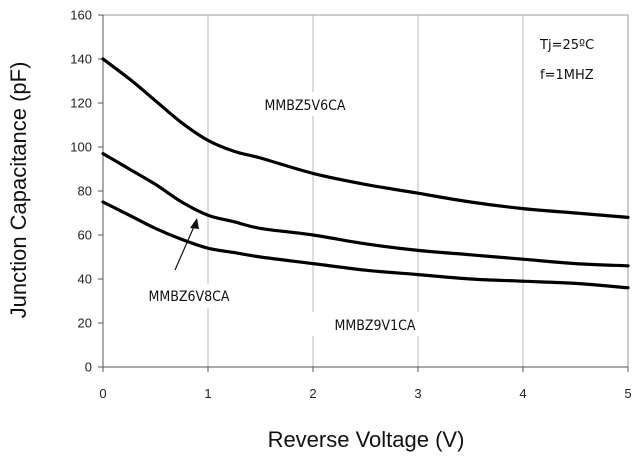  What do you see at coordinates (85, 279) in the screenshot?
I see `y-tick-label: 40` at bounding box center [85, 279].